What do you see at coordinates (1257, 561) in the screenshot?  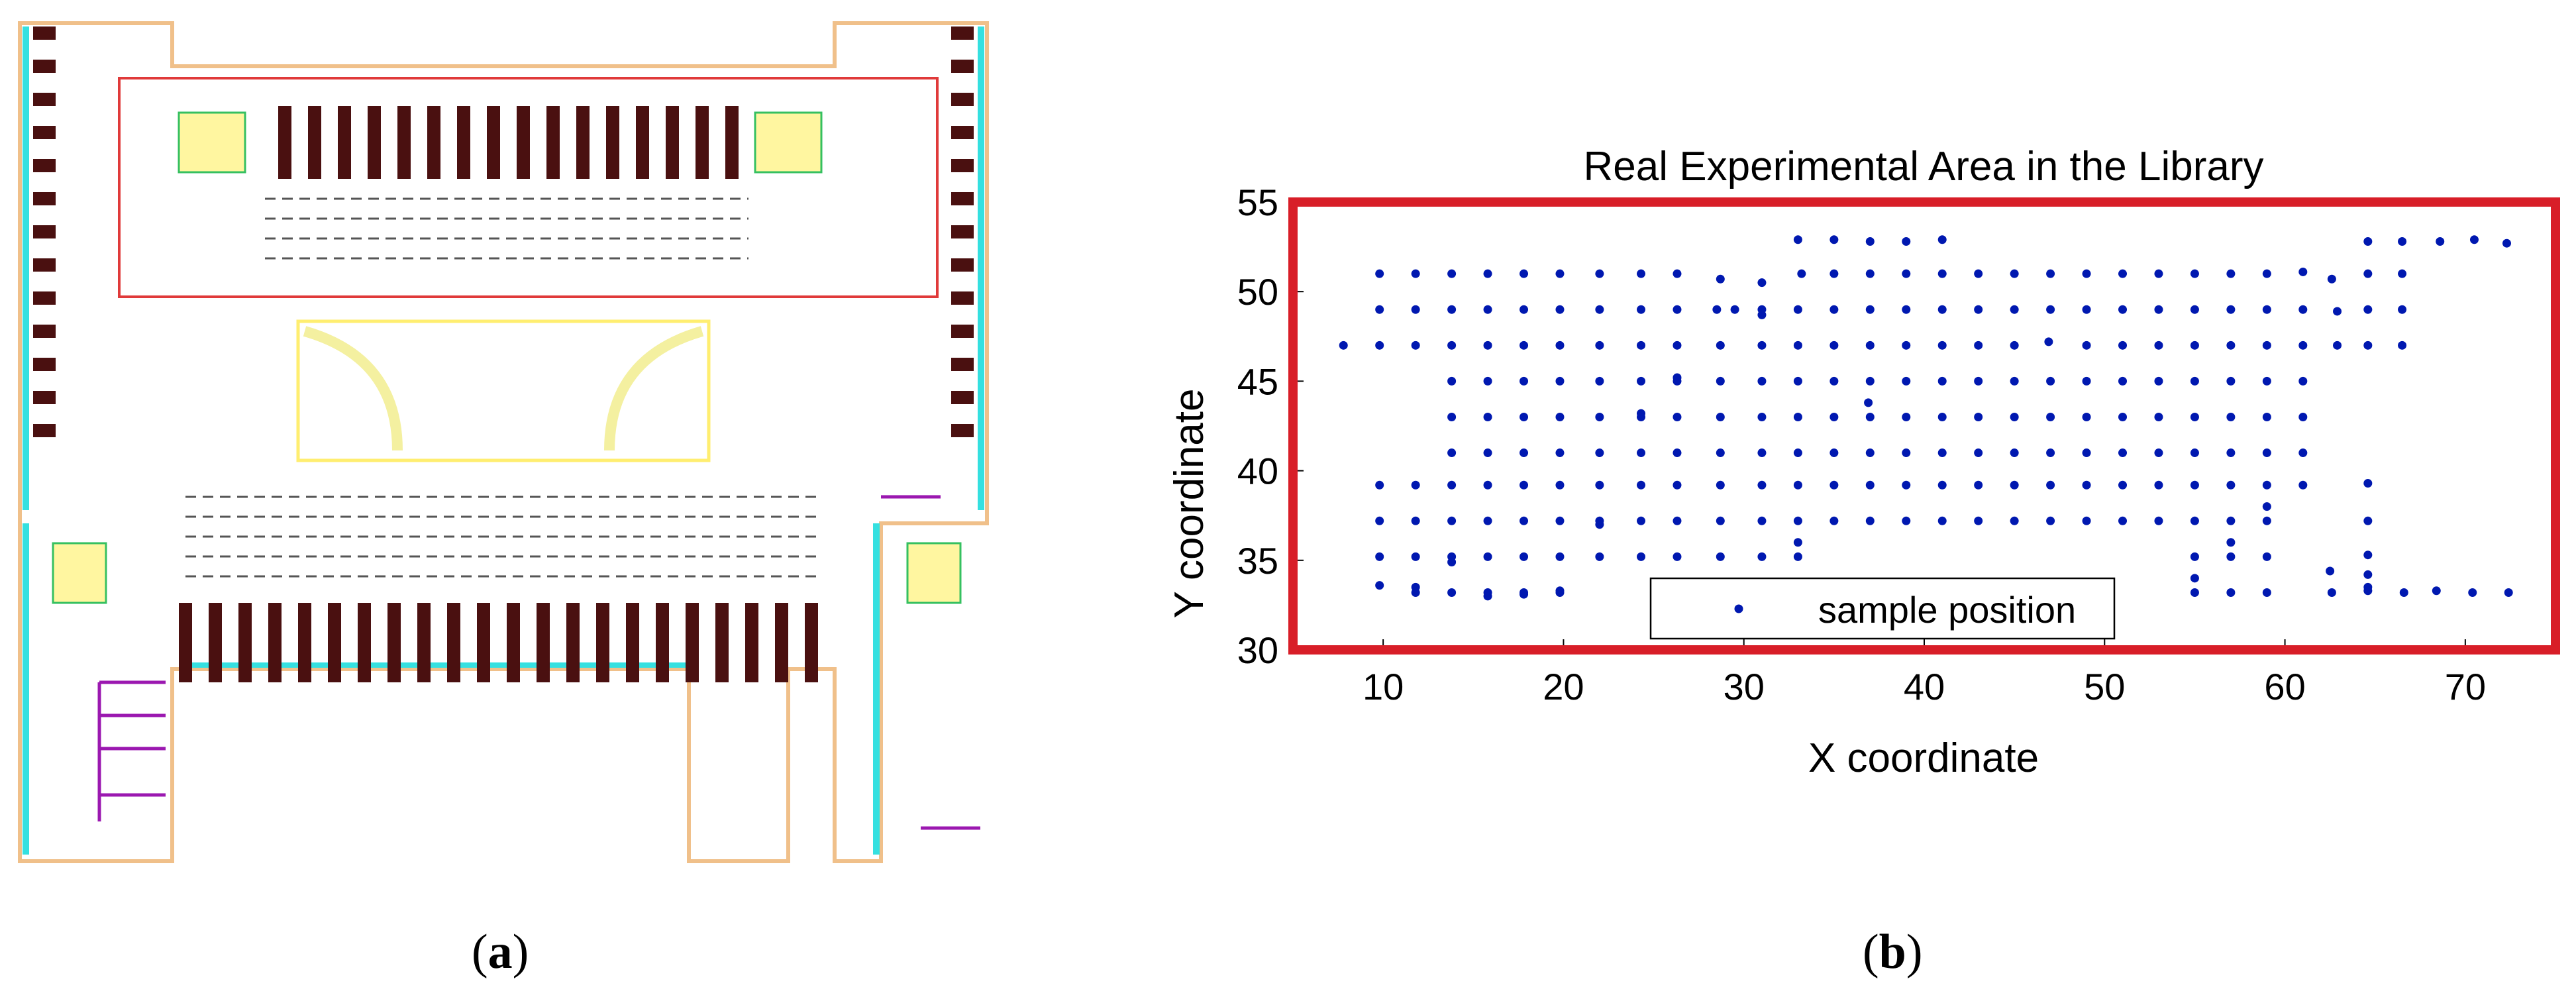 I see `y-tick-label: 35` at bounding box center [1257, 561].